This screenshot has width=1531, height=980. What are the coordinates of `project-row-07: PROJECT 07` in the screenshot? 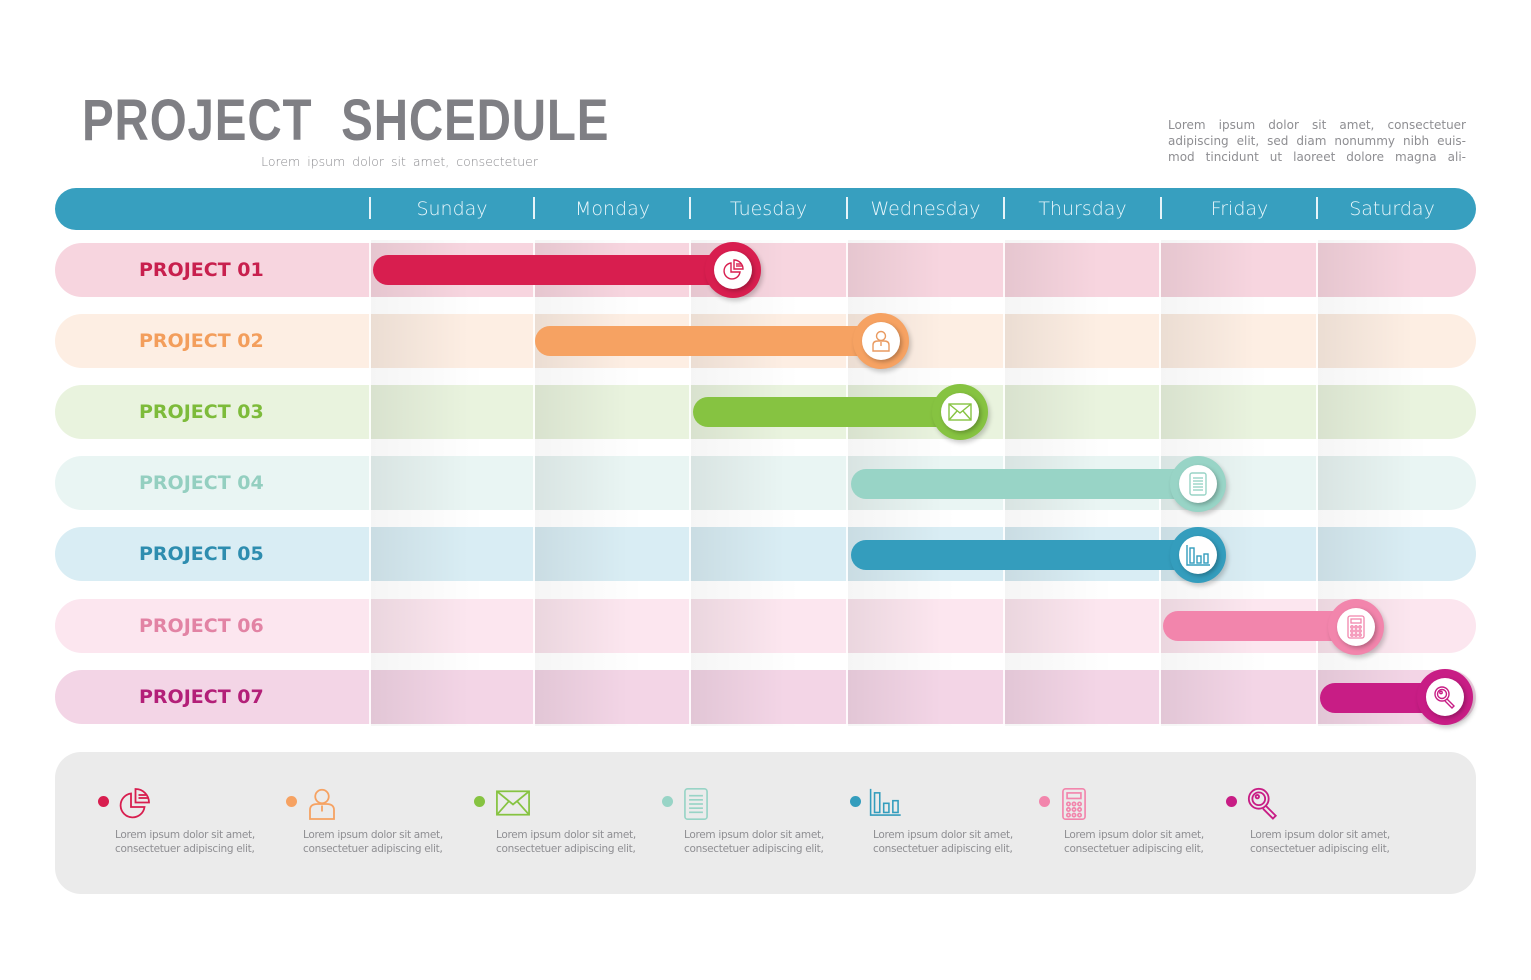 It's located at (765, 697).